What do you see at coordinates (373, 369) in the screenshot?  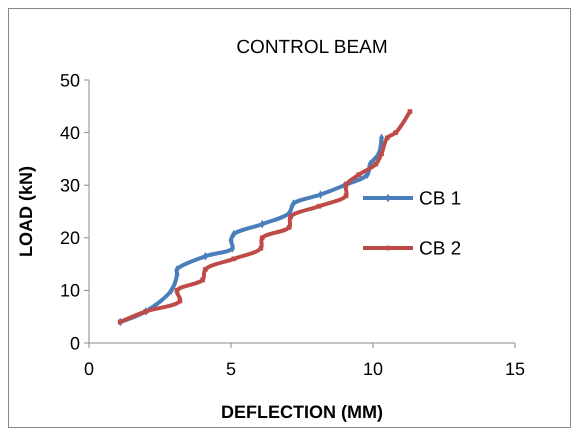 I see `x-tick-label: 10` at bounding box center [373, 369].